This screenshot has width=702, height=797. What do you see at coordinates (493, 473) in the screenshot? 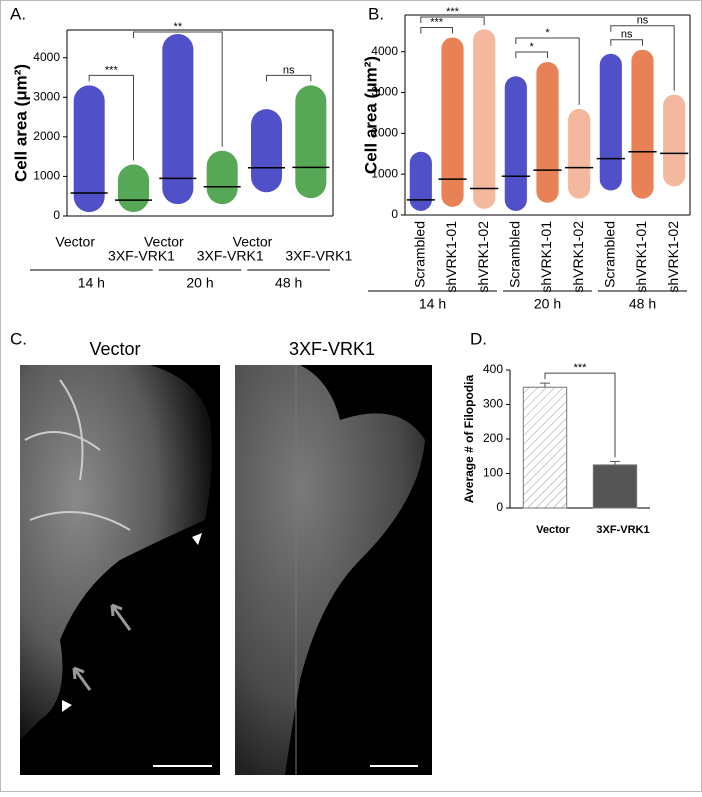
I see `y-tick-label: 100` at bounding box center [493, 473].